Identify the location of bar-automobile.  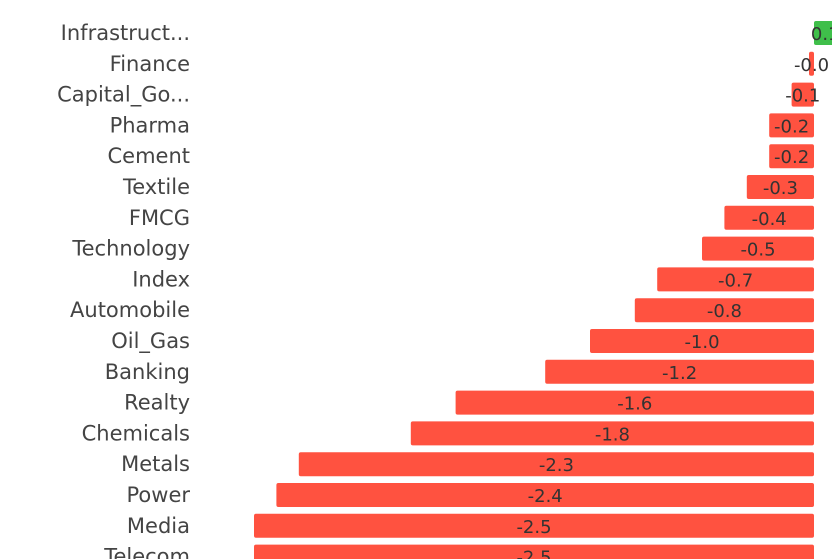
(724, 310).